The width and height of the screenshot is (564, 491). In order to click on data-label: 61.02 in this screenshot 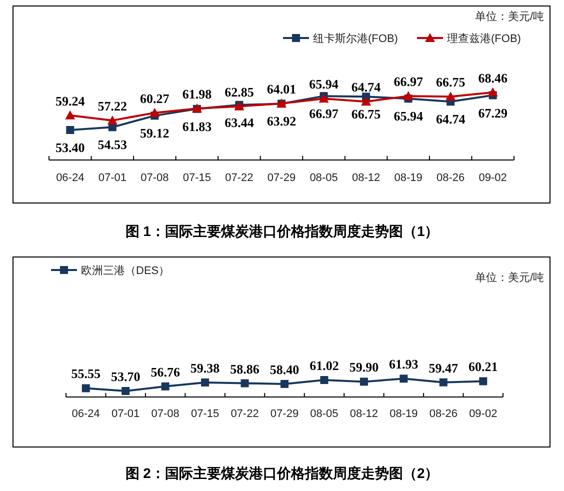, I will do `click(324, 366)`.